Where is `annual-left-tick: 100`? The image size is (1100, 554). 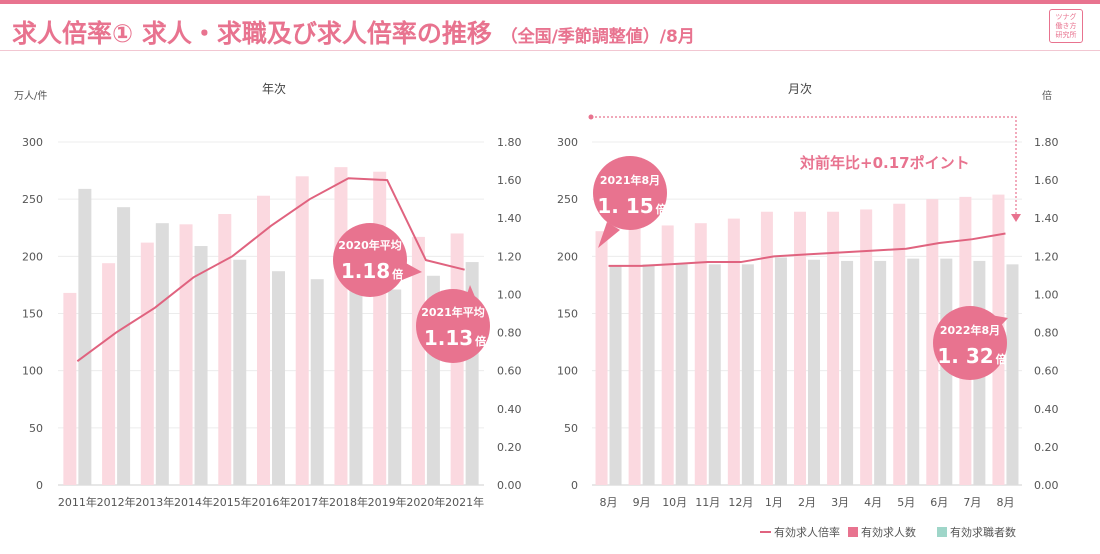 annual-left-tick: 100 is located at coordinates (32, 371).